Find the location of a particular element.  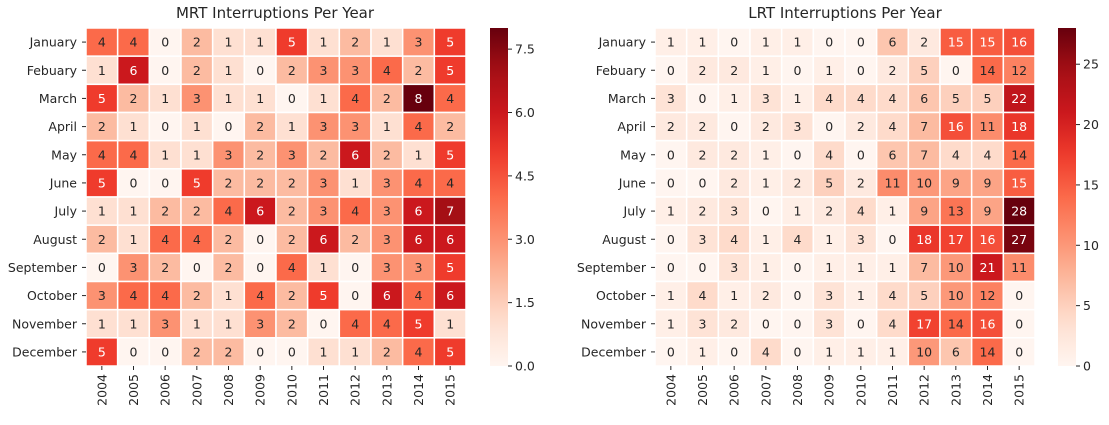

mrt-colorbar is located at coordinates (499, 197).